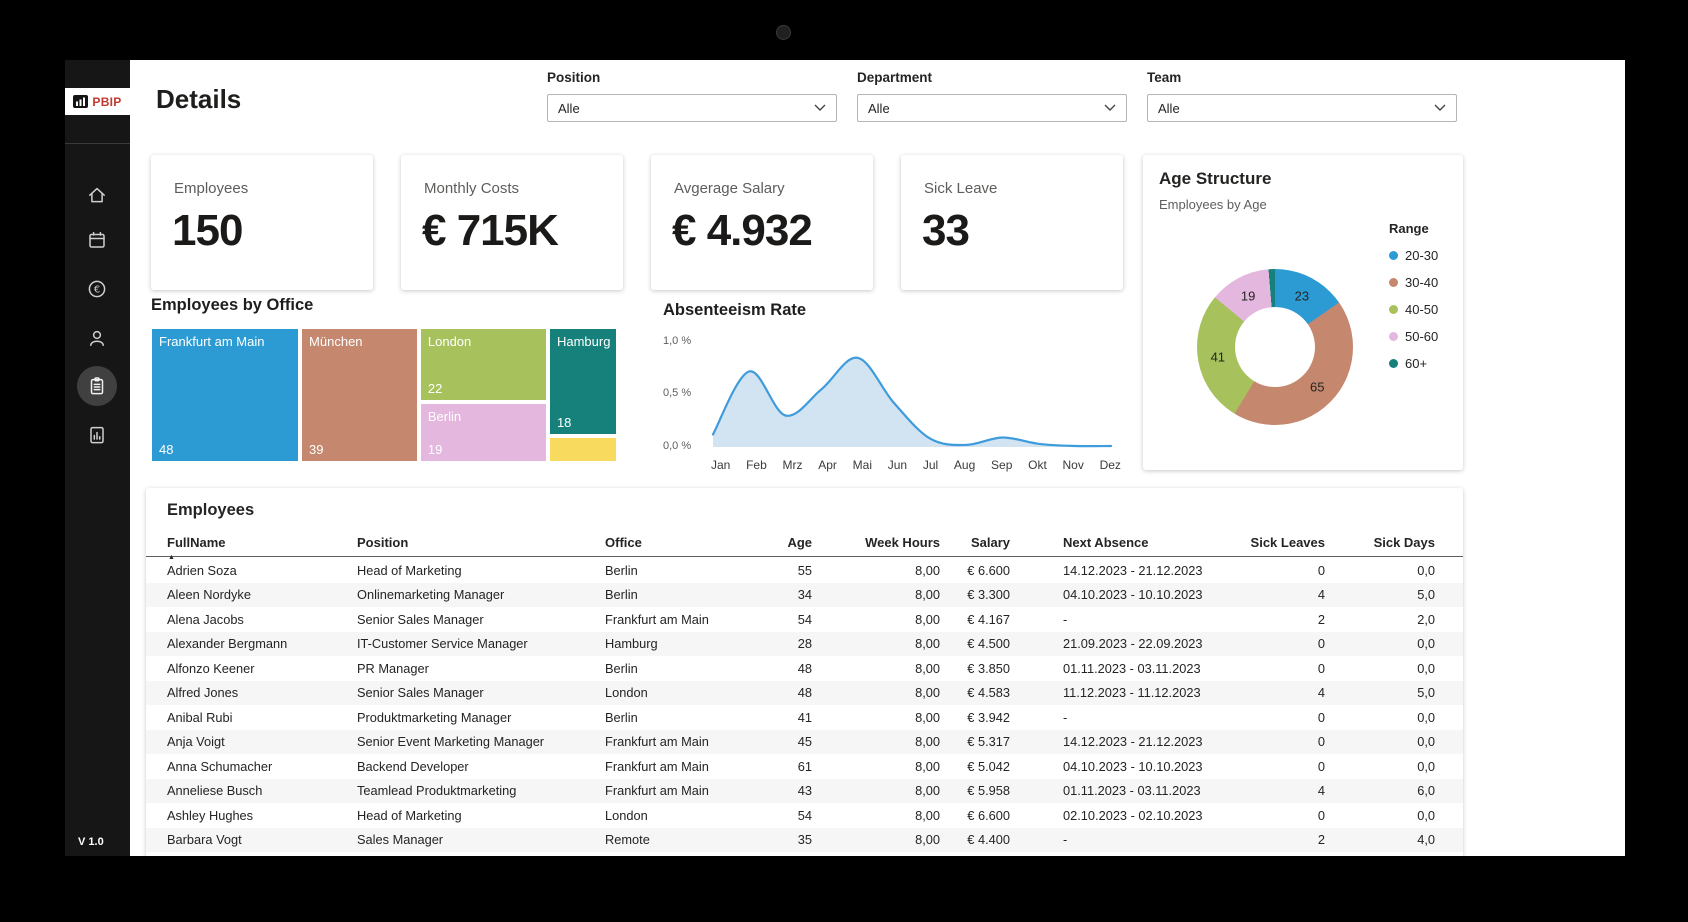  Describe the element at coordinates (582, 449) in the screenshot. I see `treemap-block` at that location.